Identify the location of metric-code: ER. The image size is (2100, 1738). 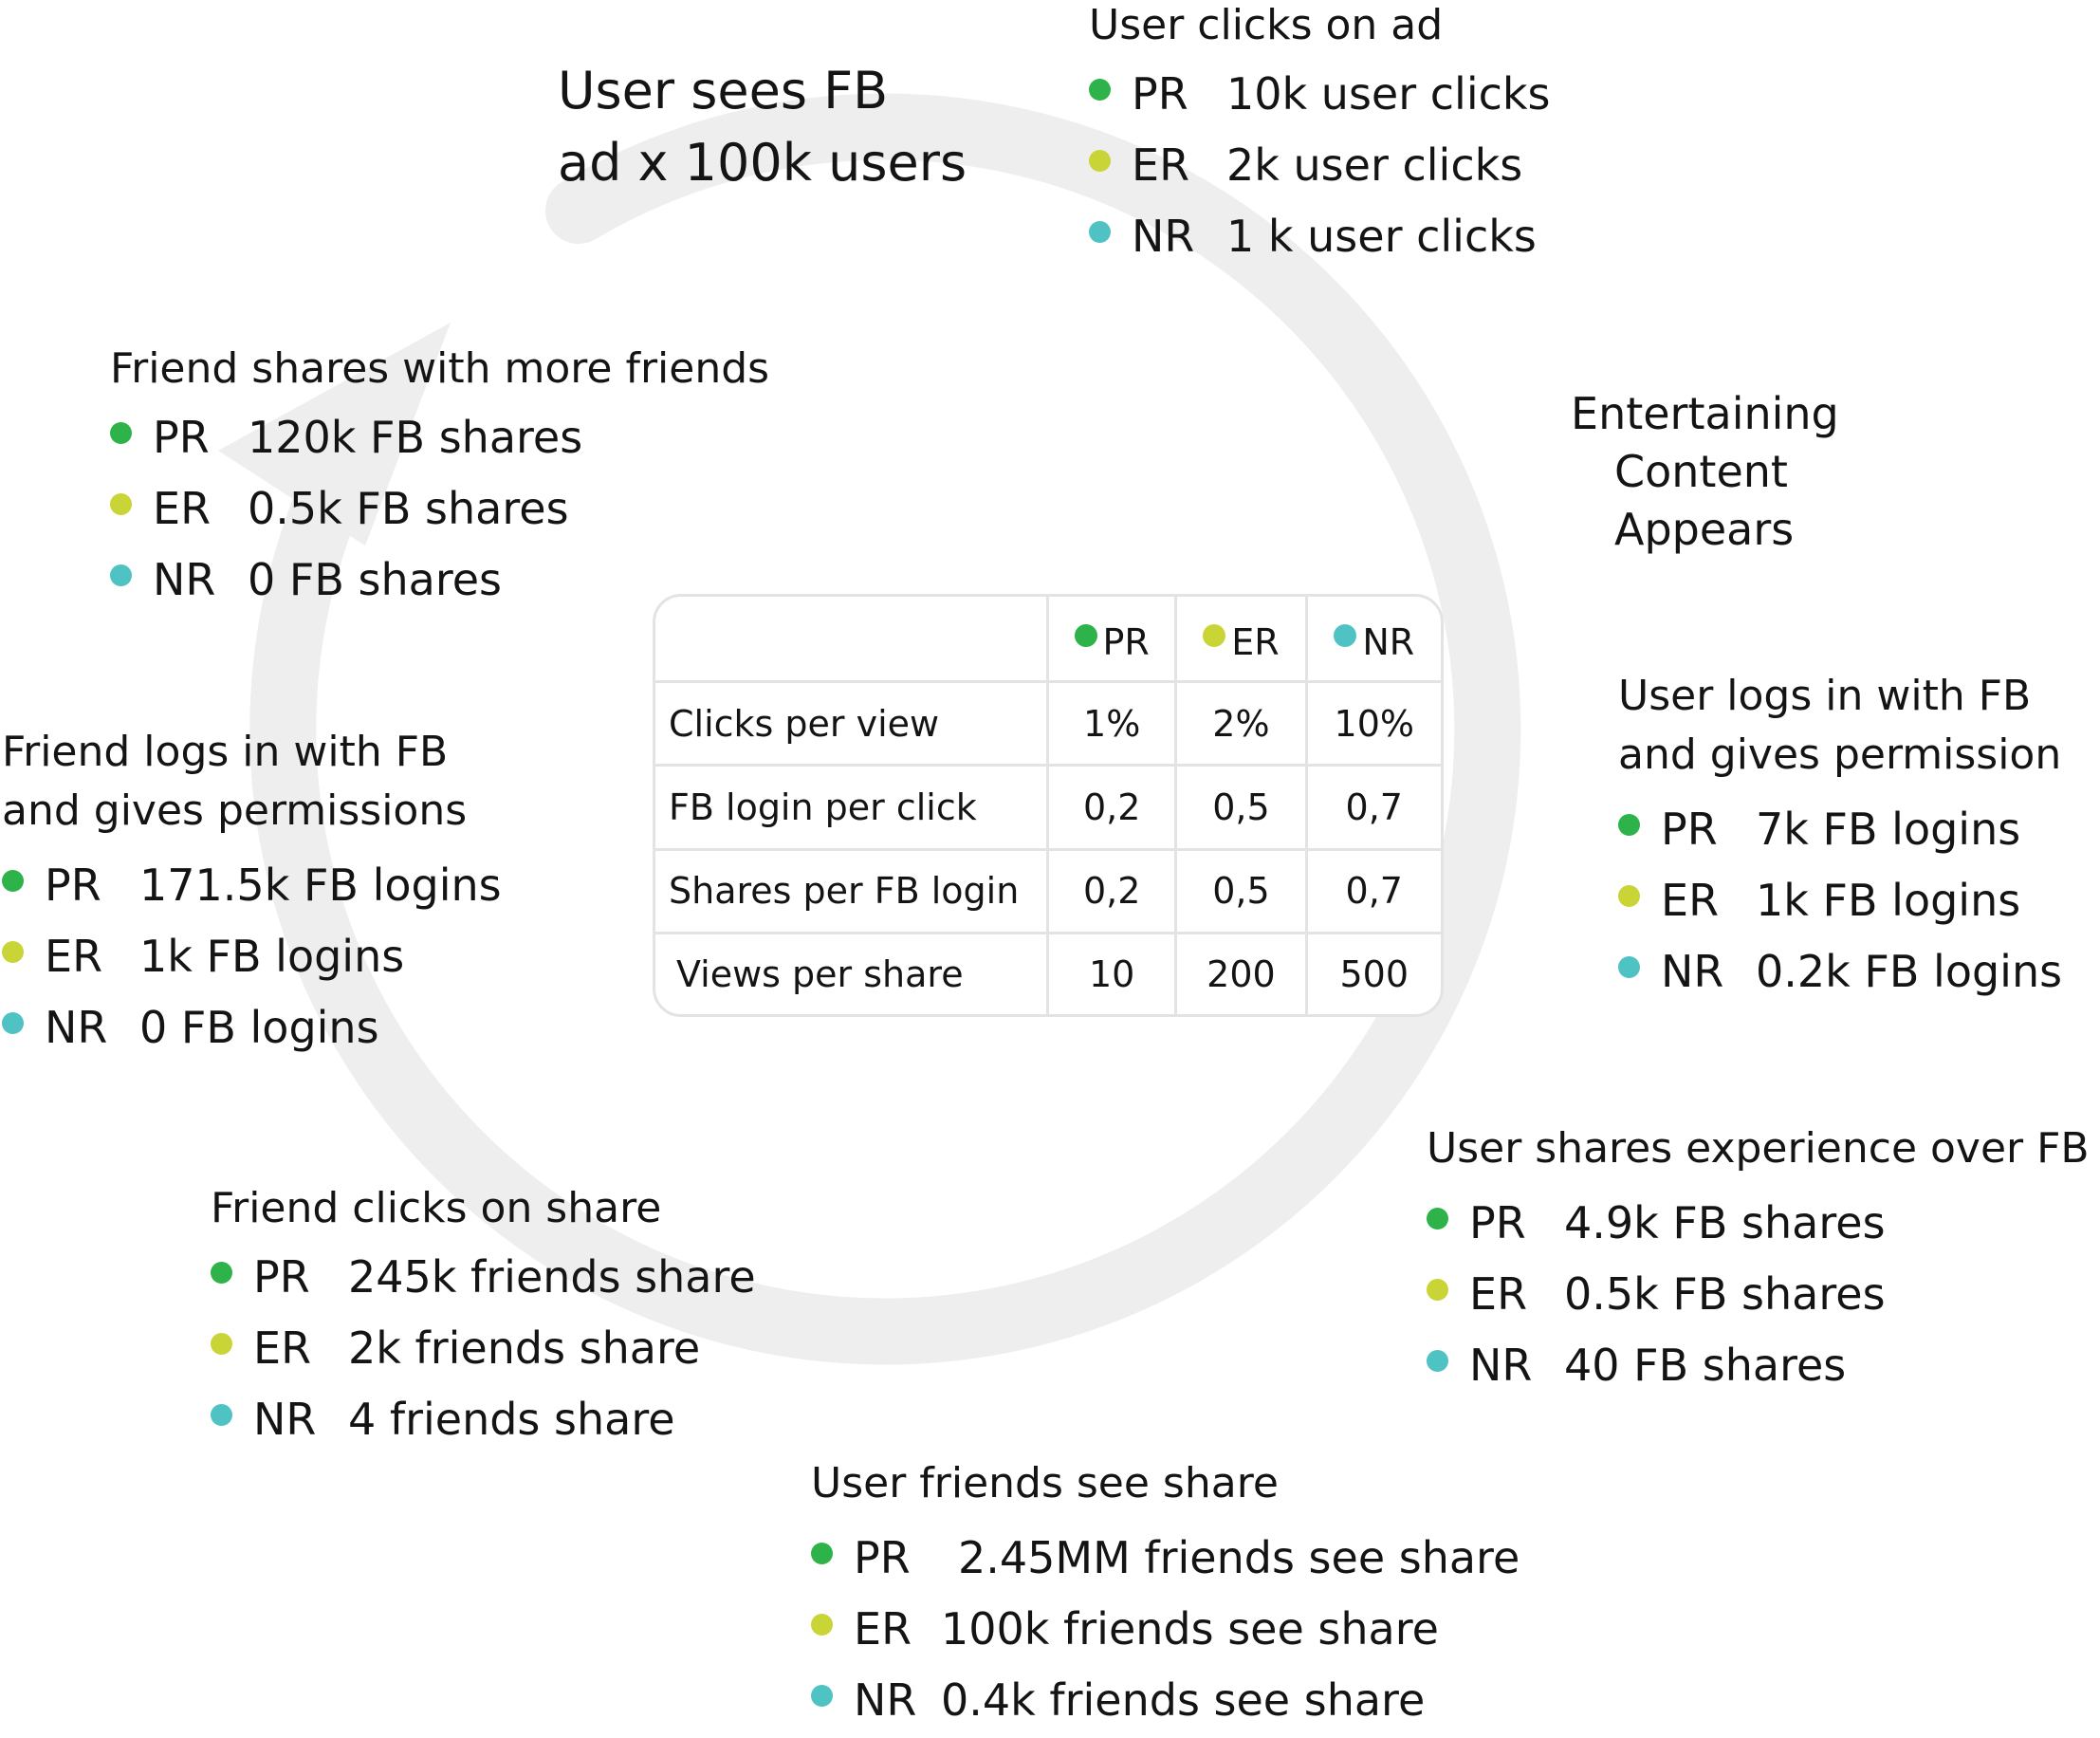
(1161, 165).